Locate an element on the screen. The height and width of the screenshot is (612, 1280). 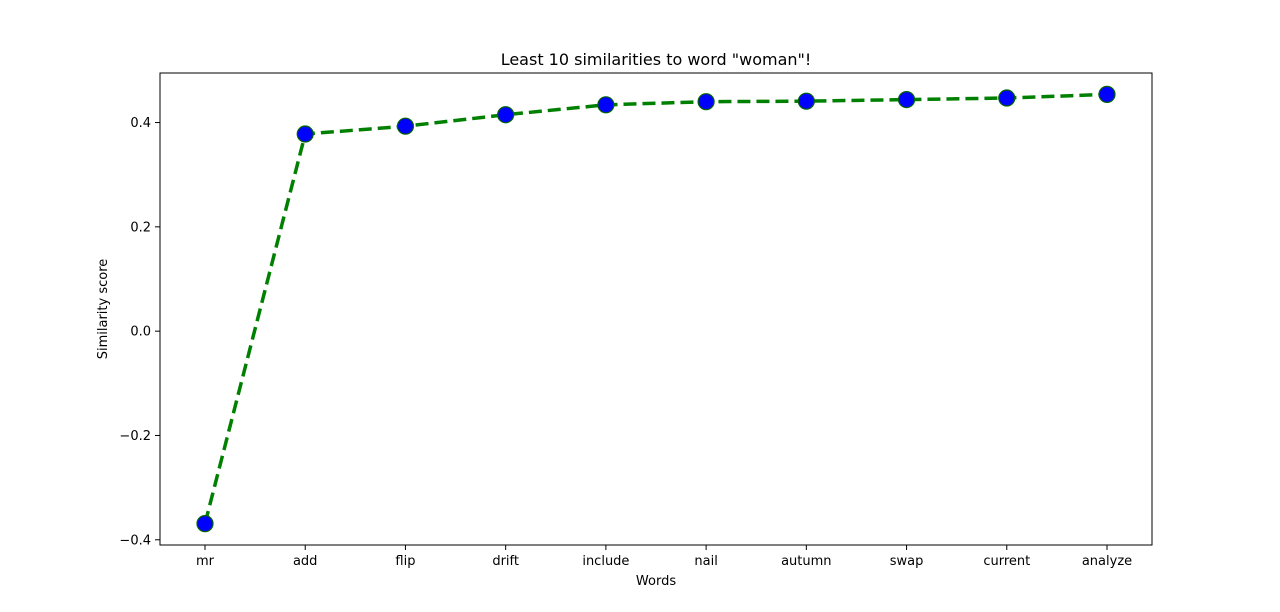
x-tick-label: swap is located at coordinates (907, 561).